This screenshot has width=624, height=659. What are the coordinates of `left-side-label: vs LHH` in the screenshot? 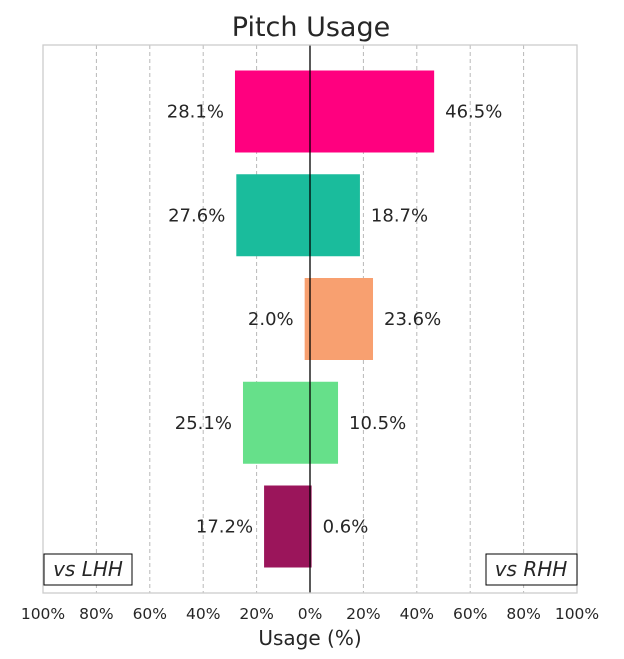 It's located at (88, 569).